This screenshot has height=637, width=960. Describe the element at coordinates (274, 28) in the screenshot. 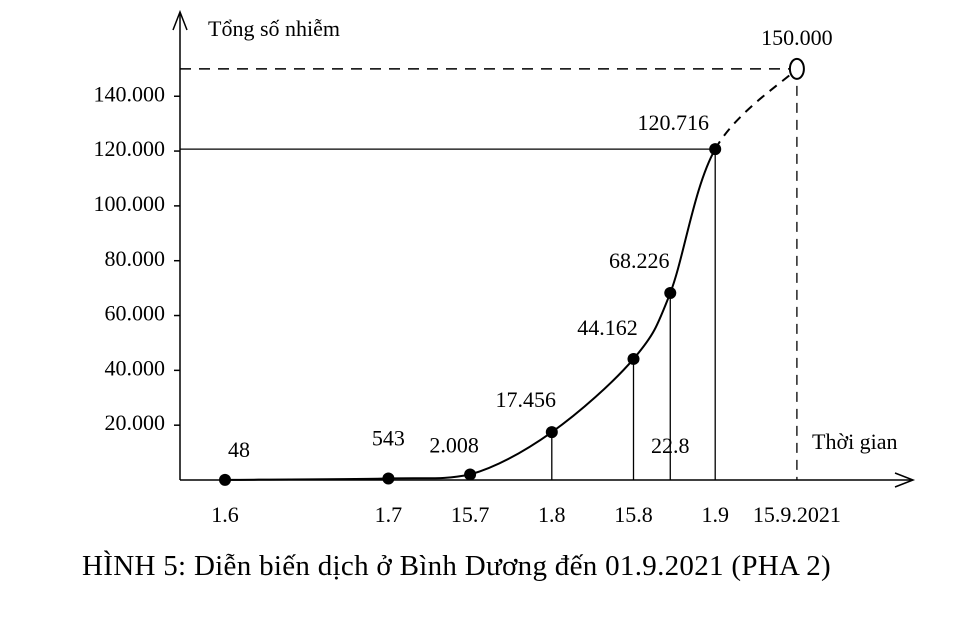

I see `y-axis-label: Tổng số nhiễm` at that location.